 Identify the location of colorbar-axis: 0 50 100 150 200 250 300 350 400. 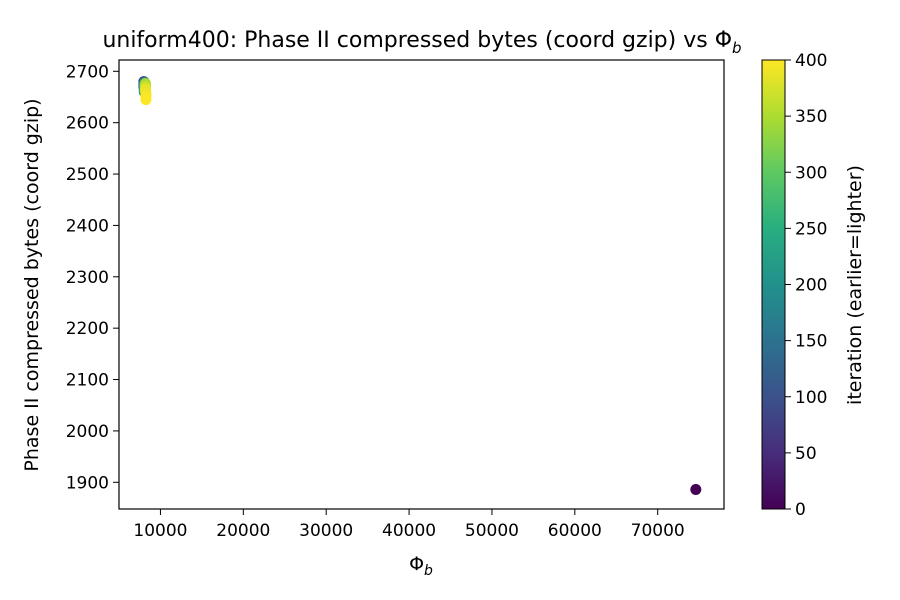
(806, 285).